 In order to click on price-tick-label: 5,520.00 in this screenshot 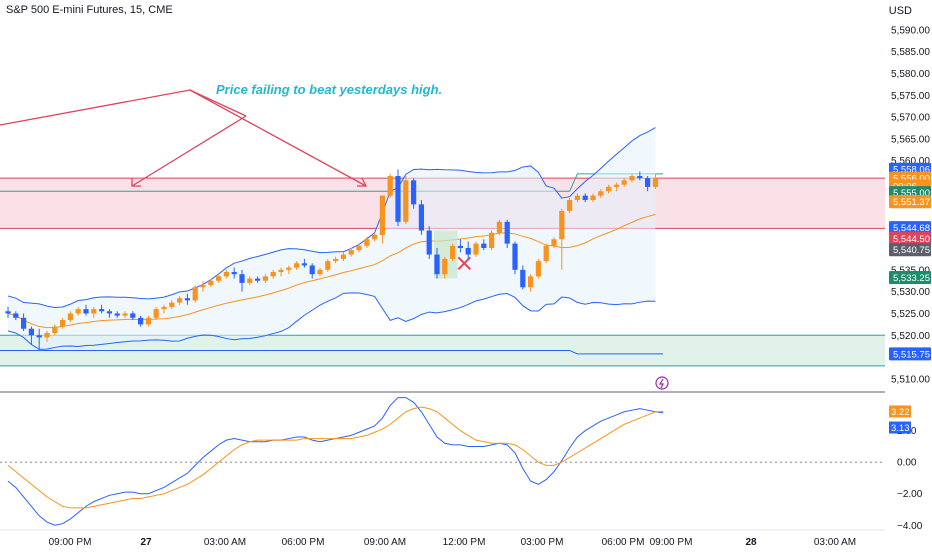, I will do `click(910, 336)`.